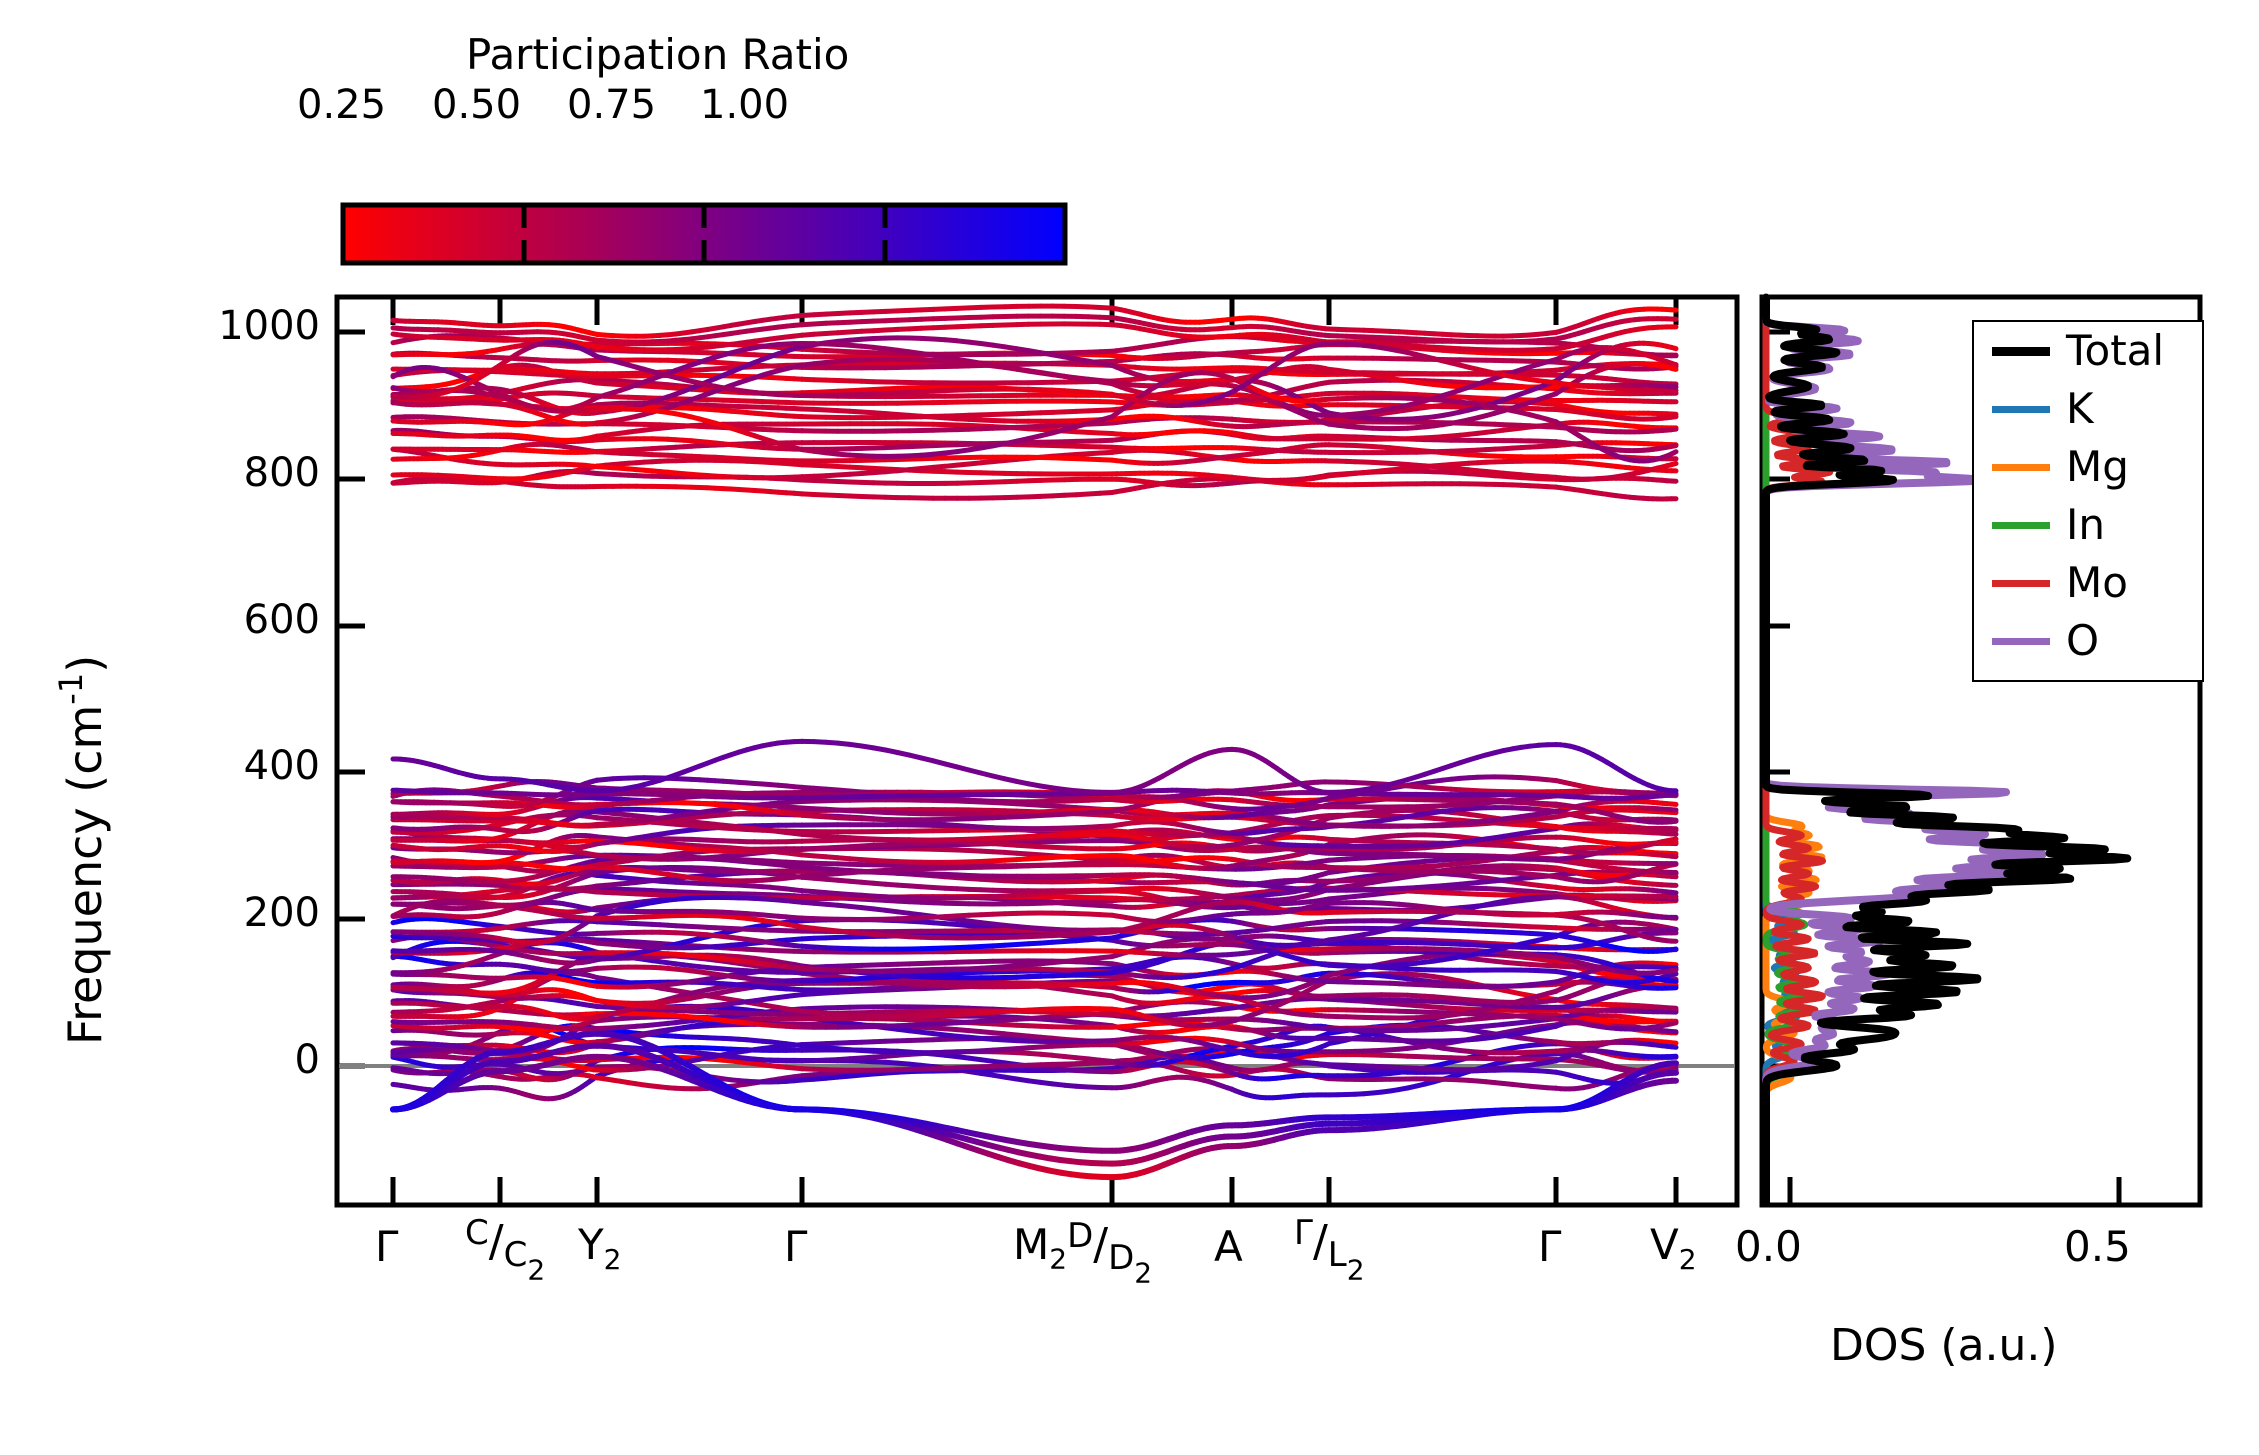 The width and height of the screenshot is (2259, 1455). I want to click on x-tick-d-den-sub: 2, so click(1143, 1273).